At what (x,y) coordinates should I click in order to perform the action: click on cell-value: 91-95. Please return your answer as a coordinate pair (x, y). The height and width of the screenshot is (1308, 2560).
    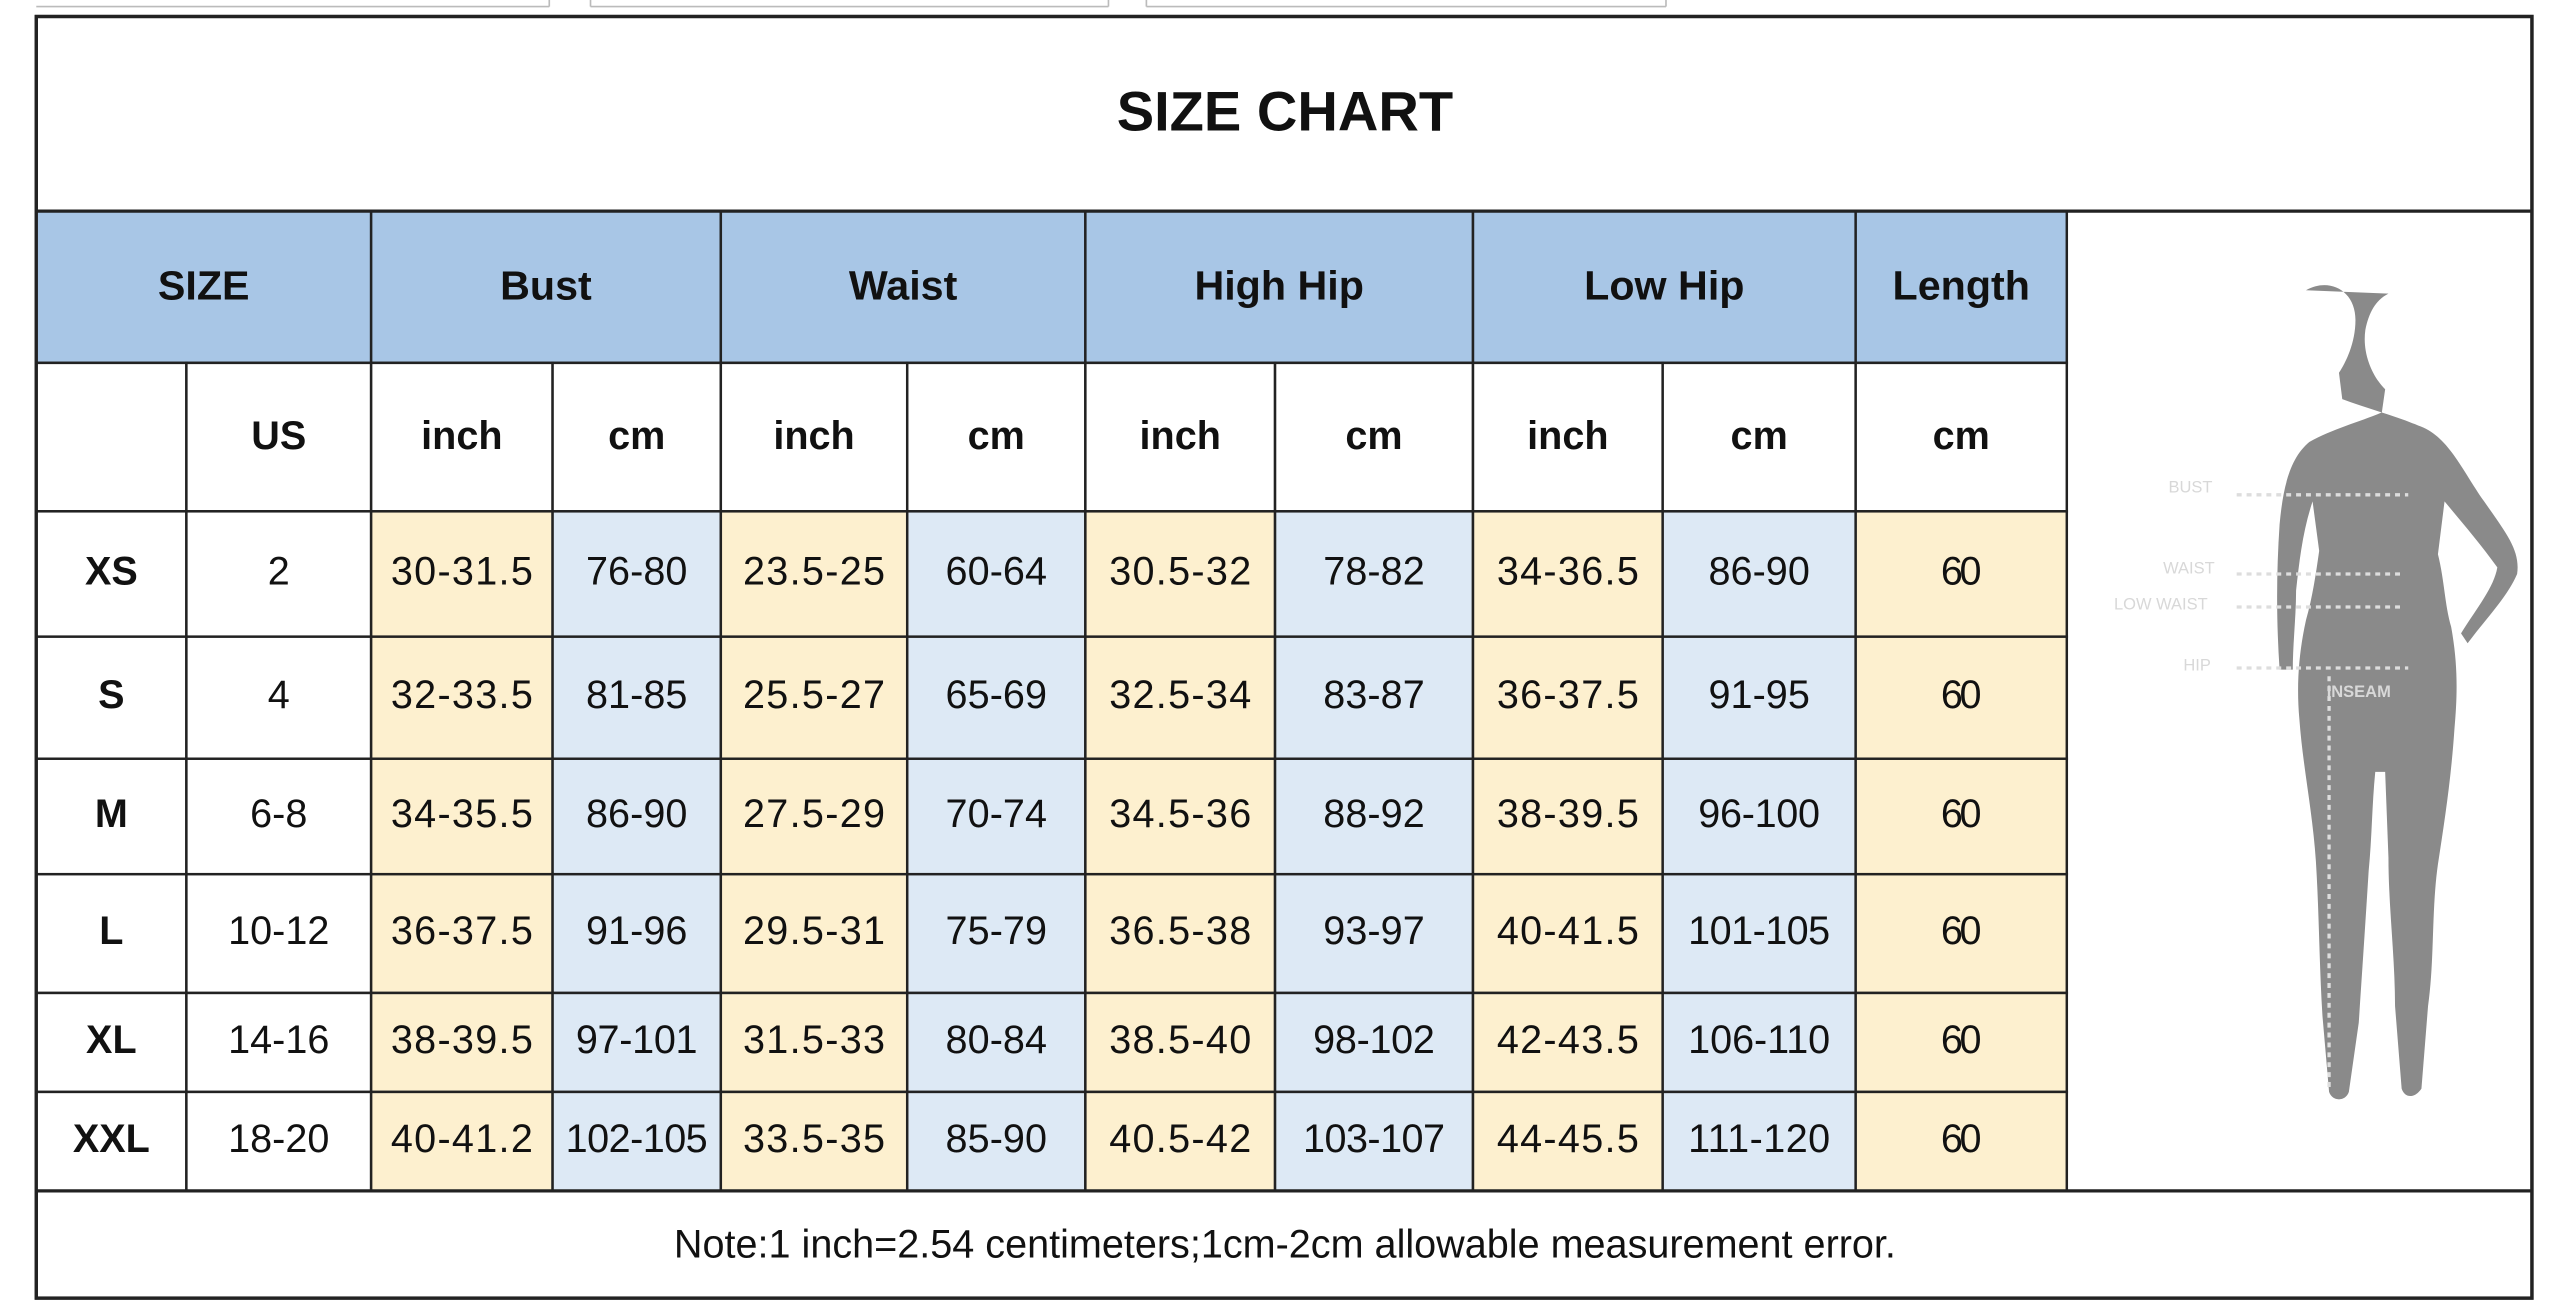
    Looking at the image, I should click on (1758, 695).